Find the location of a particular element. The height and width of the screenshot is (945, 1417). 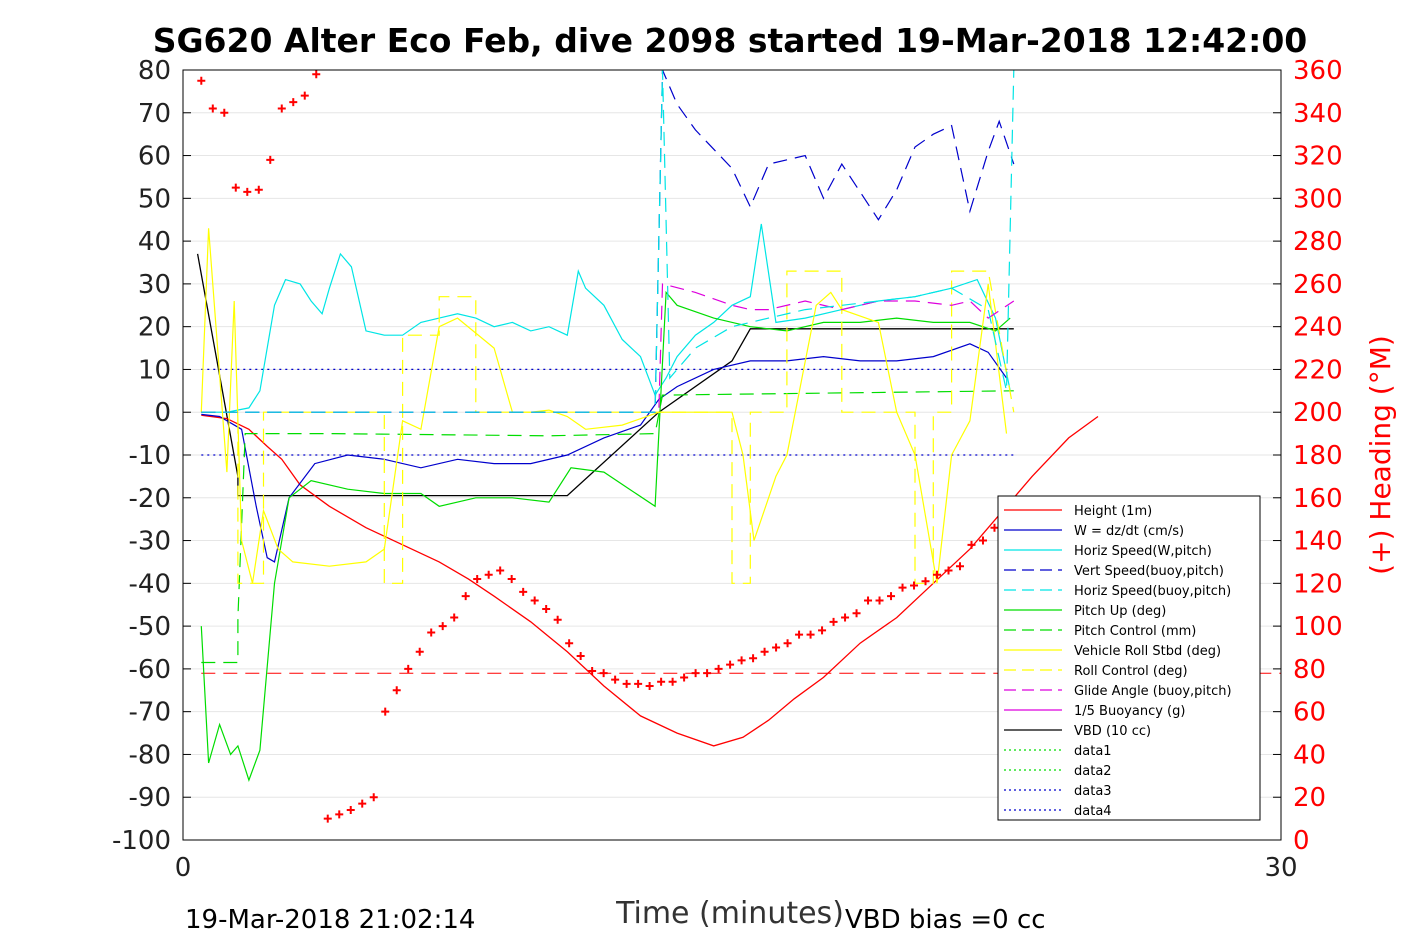

y-tick-label: -60 is located at coordinates (150, 670).